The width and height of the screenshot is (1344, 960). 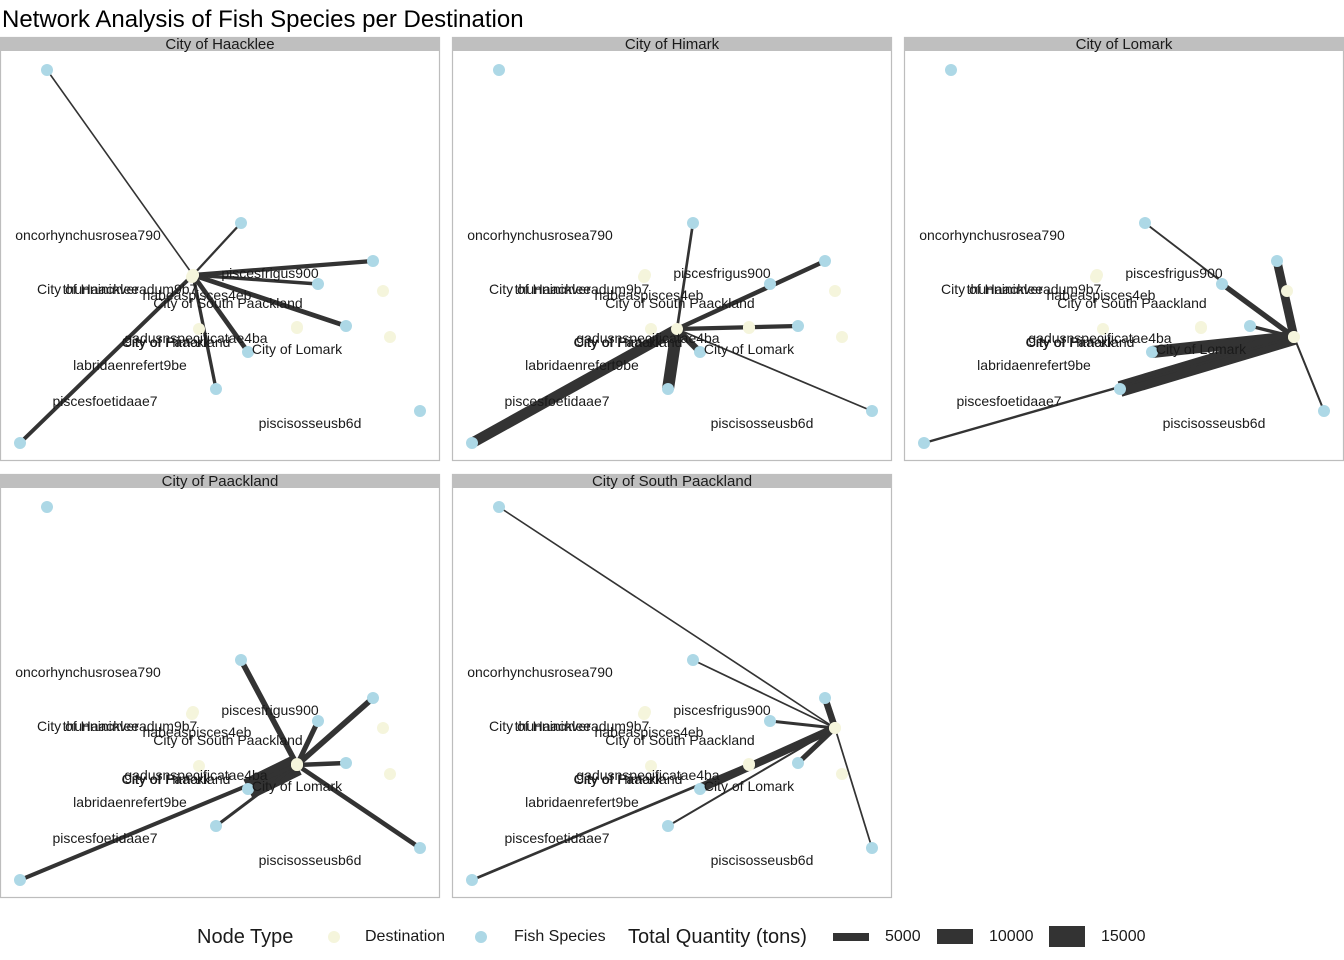 I want to click on legend-fish-dot, so click(x=481, y=937).